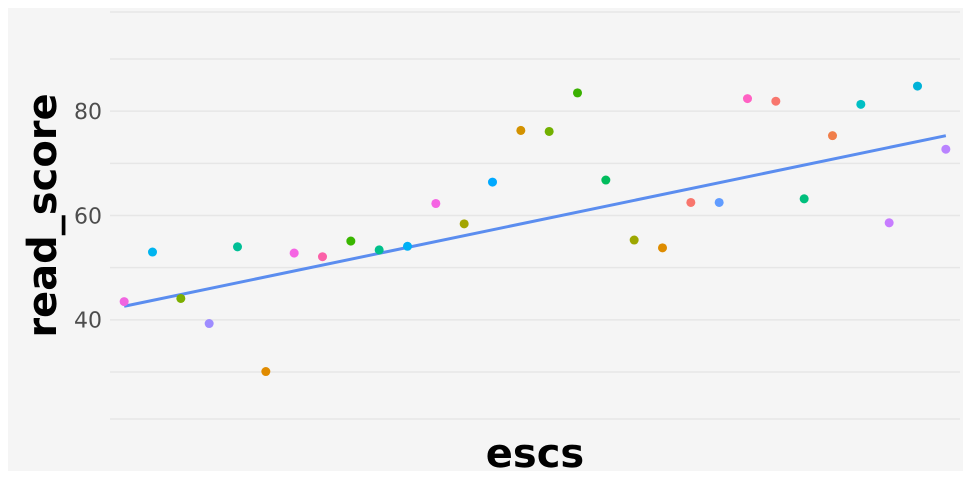 The width and height of the screenshot is (971, 479). What do you see at coordinates (88, 217) in the screenshot?
I see `y-tick-label: 60` at bounding box center [88, 217].